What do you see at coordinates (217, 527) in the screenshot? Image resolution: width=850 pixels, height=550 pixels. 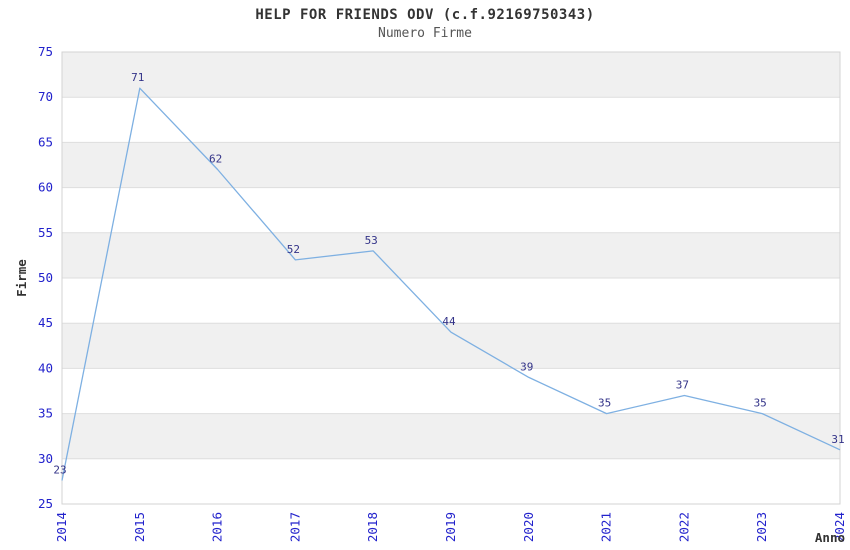 I see `x-tick-label: 2016` at bounding box center [217, 527].